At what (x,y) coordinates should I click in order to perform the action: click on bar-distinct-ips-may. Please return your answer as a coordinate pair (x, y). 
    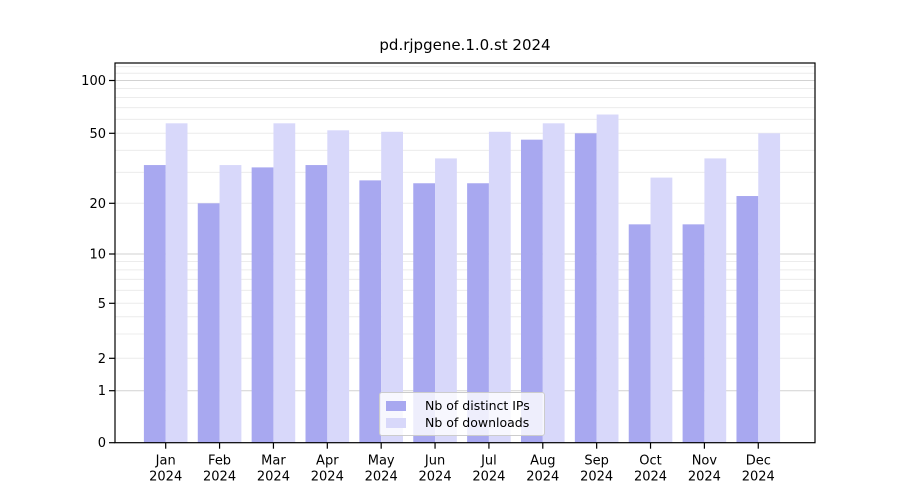
    Looking at the image, I should click on (370, 311).